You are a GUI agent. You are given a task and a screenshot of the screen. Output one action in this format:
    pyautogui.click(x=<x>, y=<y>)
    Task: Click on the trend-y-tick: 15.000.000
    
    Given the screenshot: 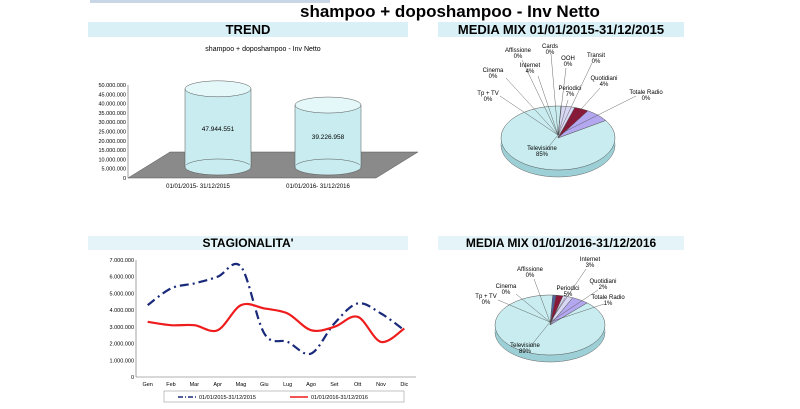 What is the action you would take?
    pyautogui.click(x=112, y=151)
    